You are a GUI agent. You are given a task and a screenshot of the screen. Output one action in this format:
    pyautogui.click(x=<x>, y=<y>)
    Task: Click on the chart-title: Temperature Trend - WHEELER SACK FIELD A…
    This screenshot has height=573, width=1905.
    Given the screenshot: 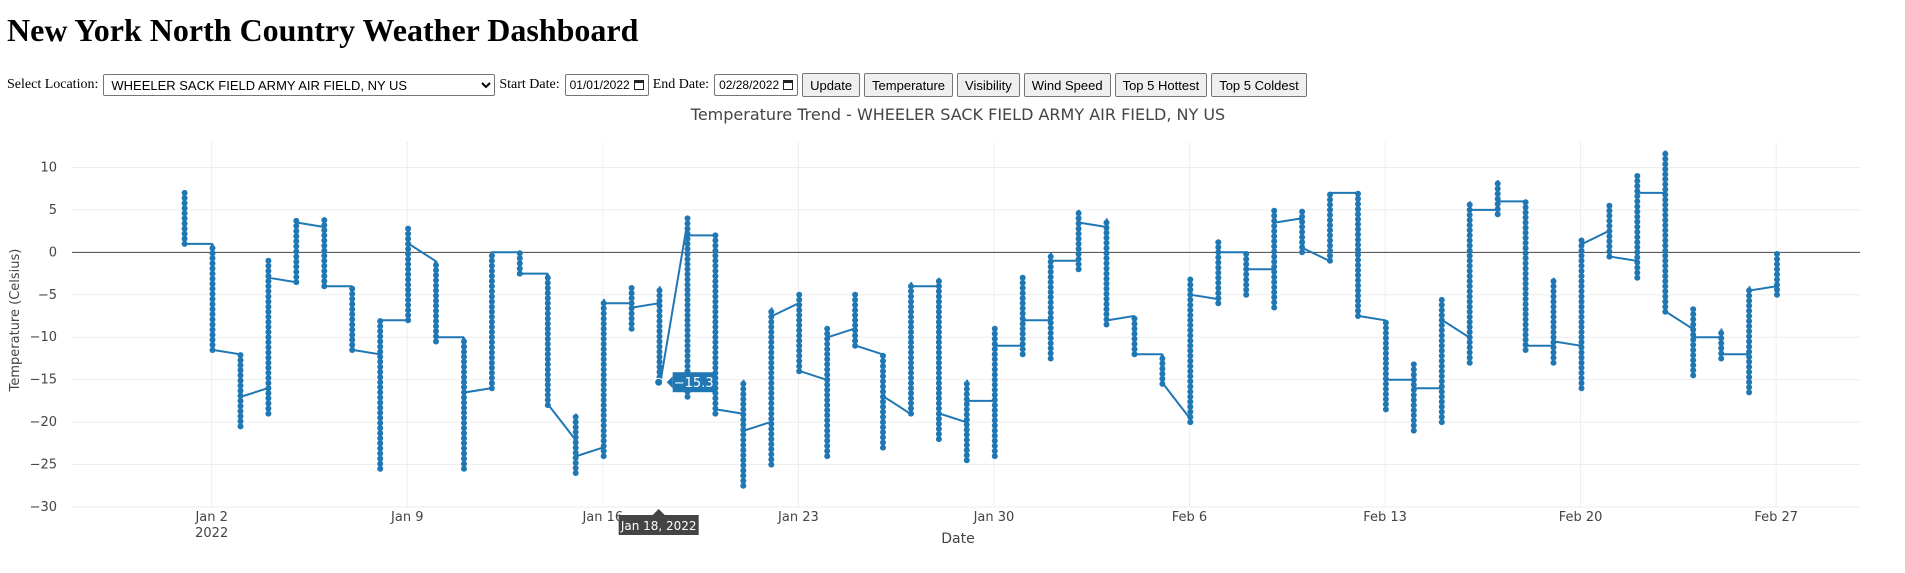 What is the action you would take?
    pyautogui.click(x=957, y=114)
    